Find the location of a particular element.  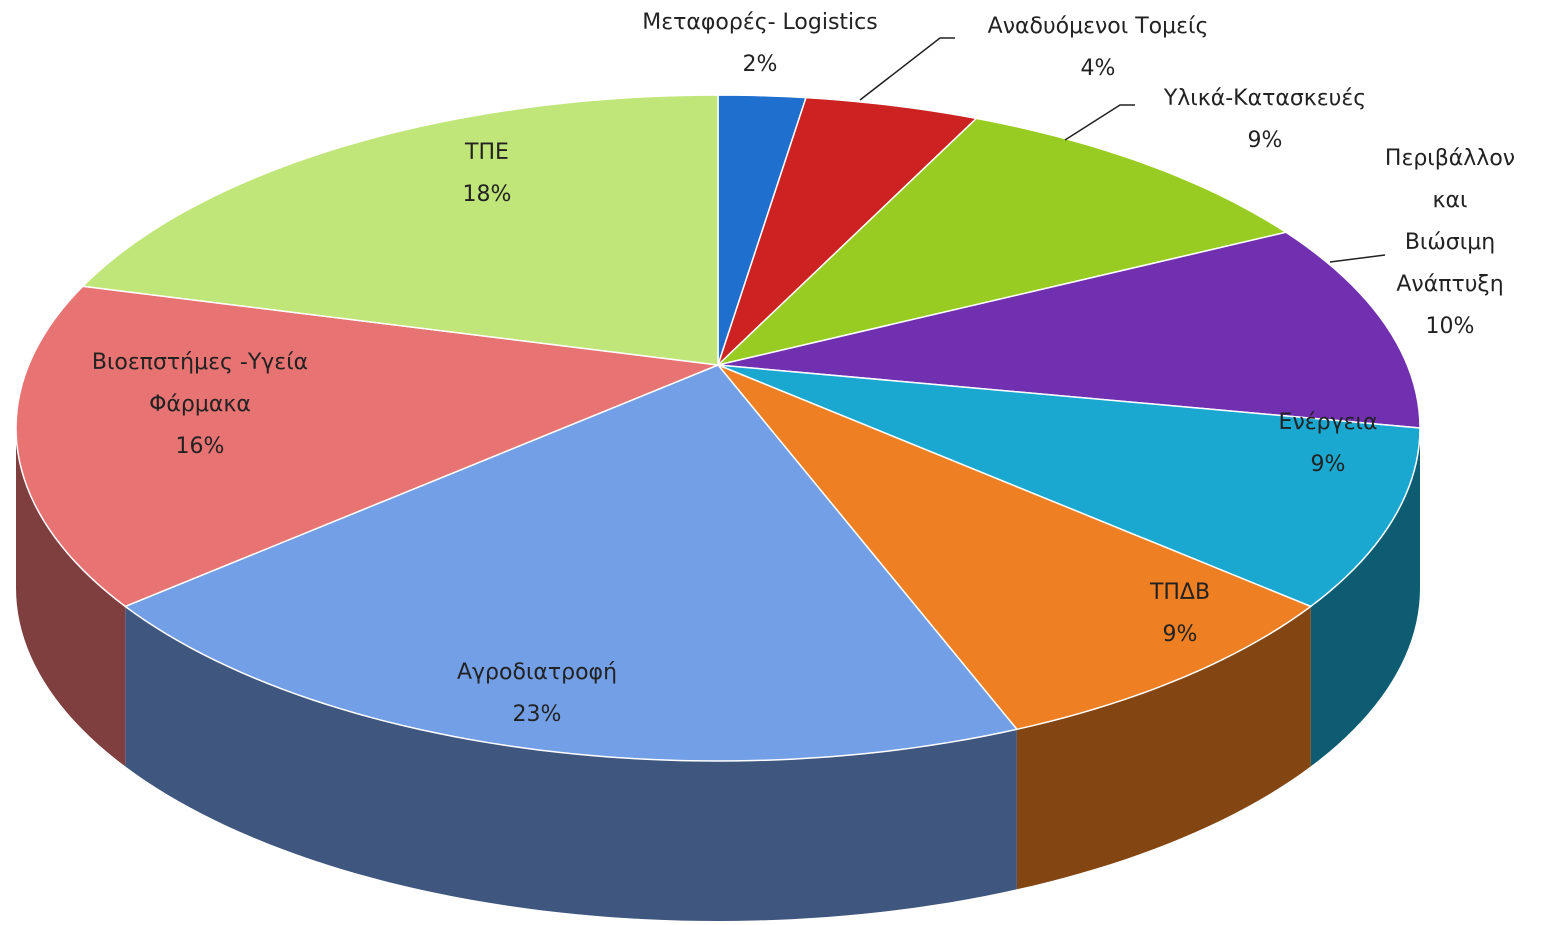

label-value: 18% is located at coordinates (487, 194).